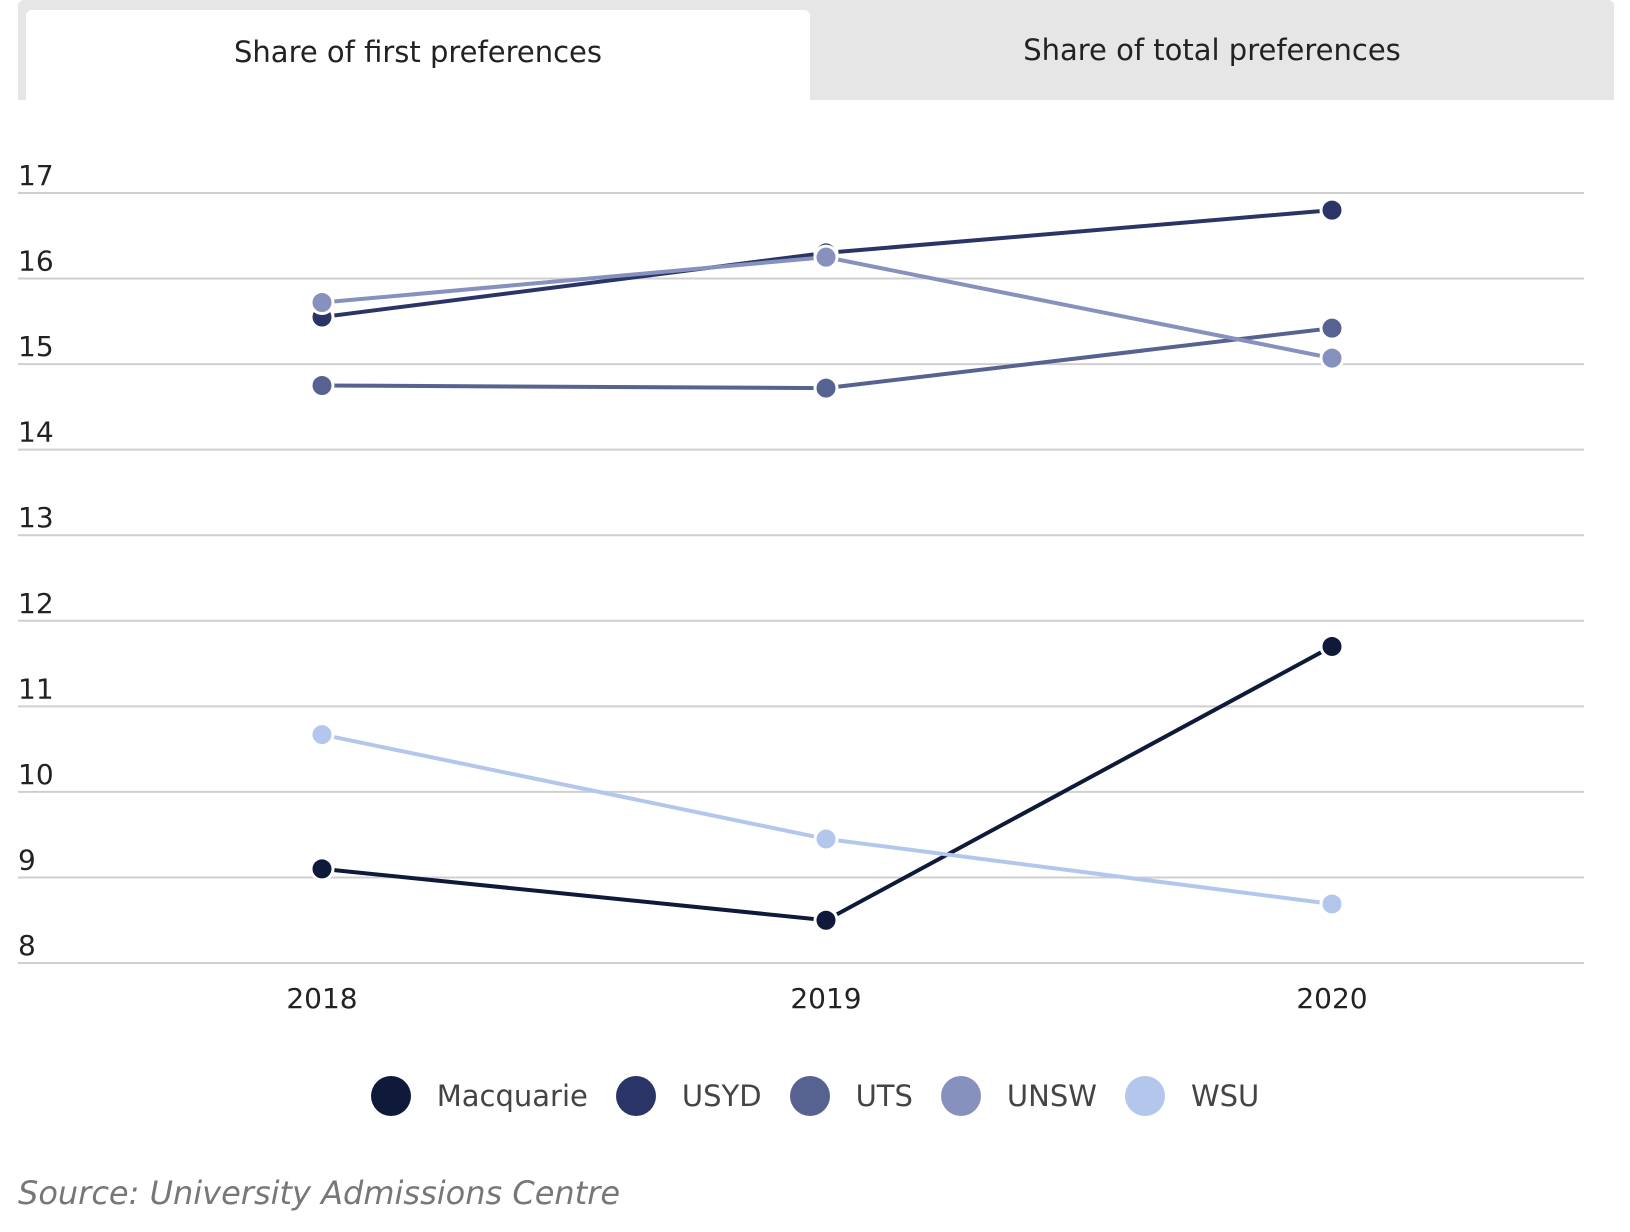  What do you see at coordinates (36, 603) in the screenshot?
I see `y-tick-label: 12` at bounding box center [36, 603].